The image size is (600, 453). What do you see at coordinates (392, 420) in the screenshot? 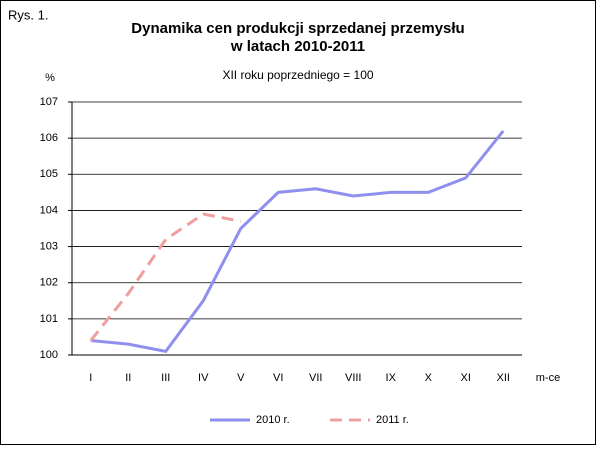
I see `legend-label: 2011 r.` at bounding box center [392, 420].